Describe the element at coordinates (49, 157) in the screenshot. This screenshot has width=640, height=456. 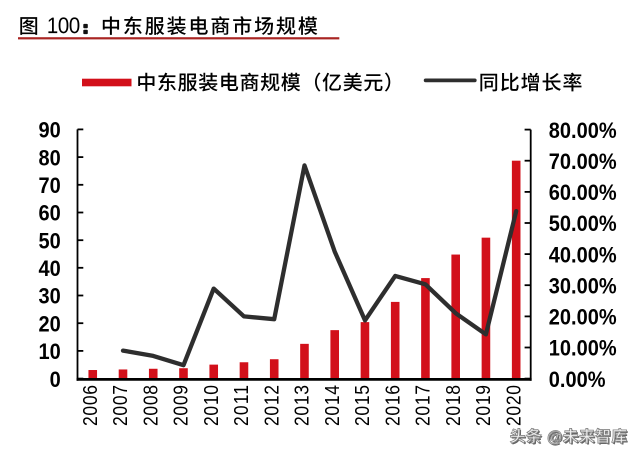
I see `svg-text: 80` at that location.